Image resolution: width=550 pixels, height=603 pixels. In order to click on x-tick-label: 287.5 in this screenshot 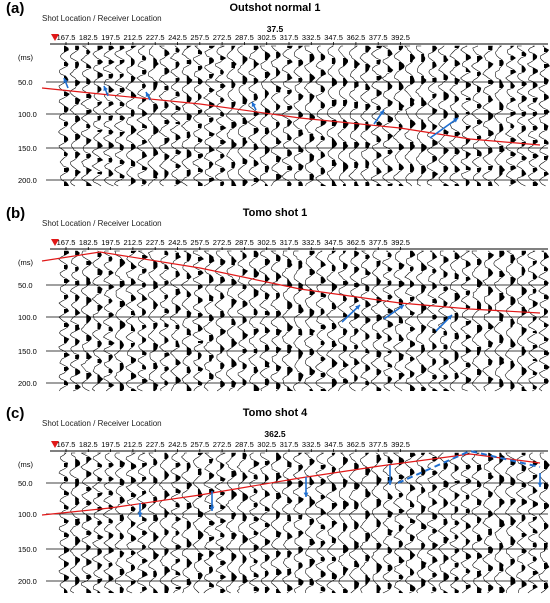, I will do `click(244, 37)`.